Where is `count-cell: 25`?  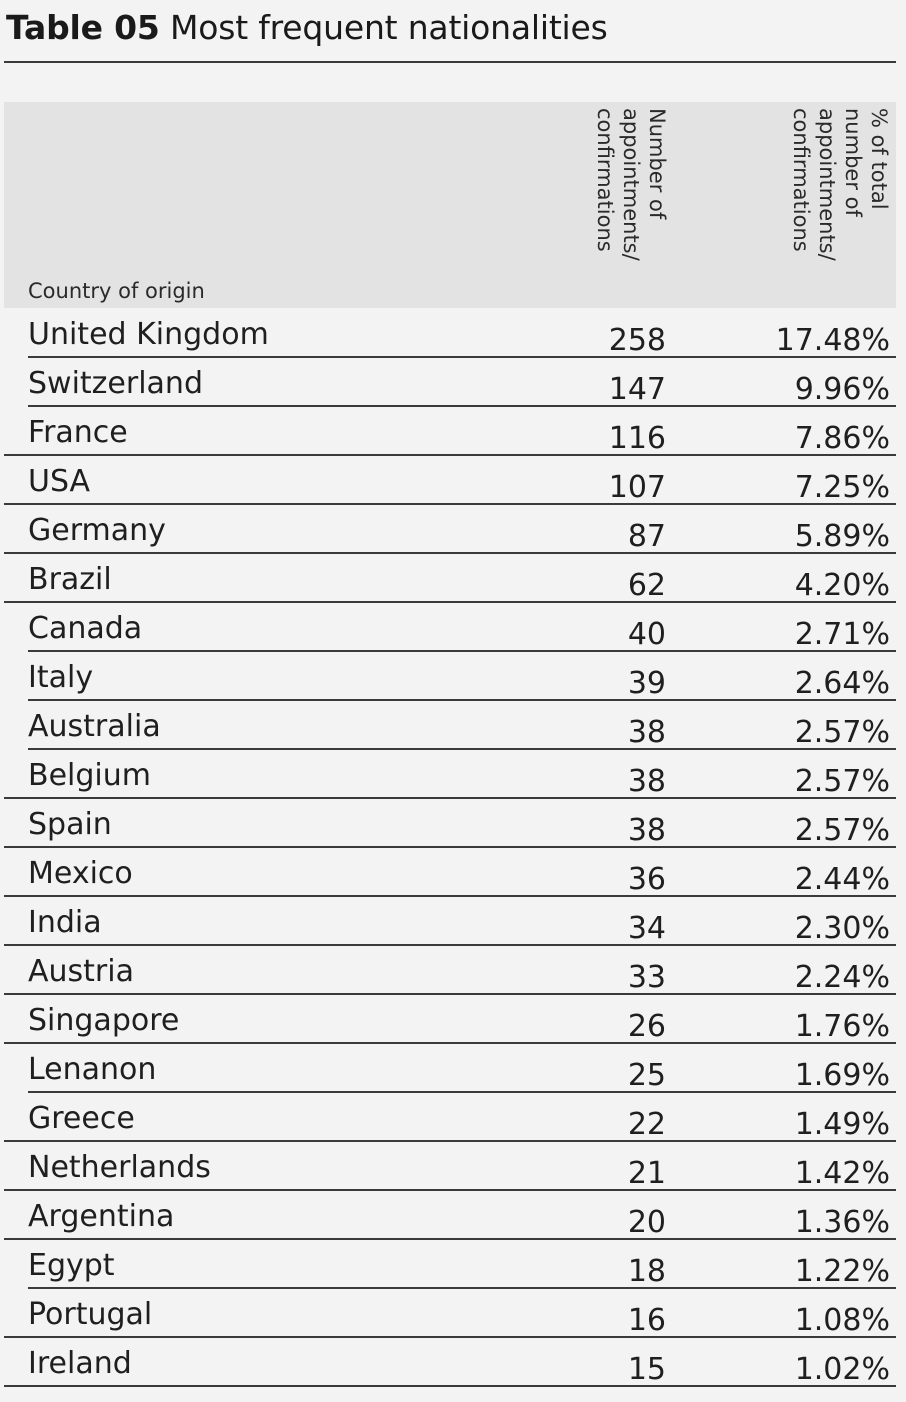 count-cell: 25 is located at coordinates (646, 1075).